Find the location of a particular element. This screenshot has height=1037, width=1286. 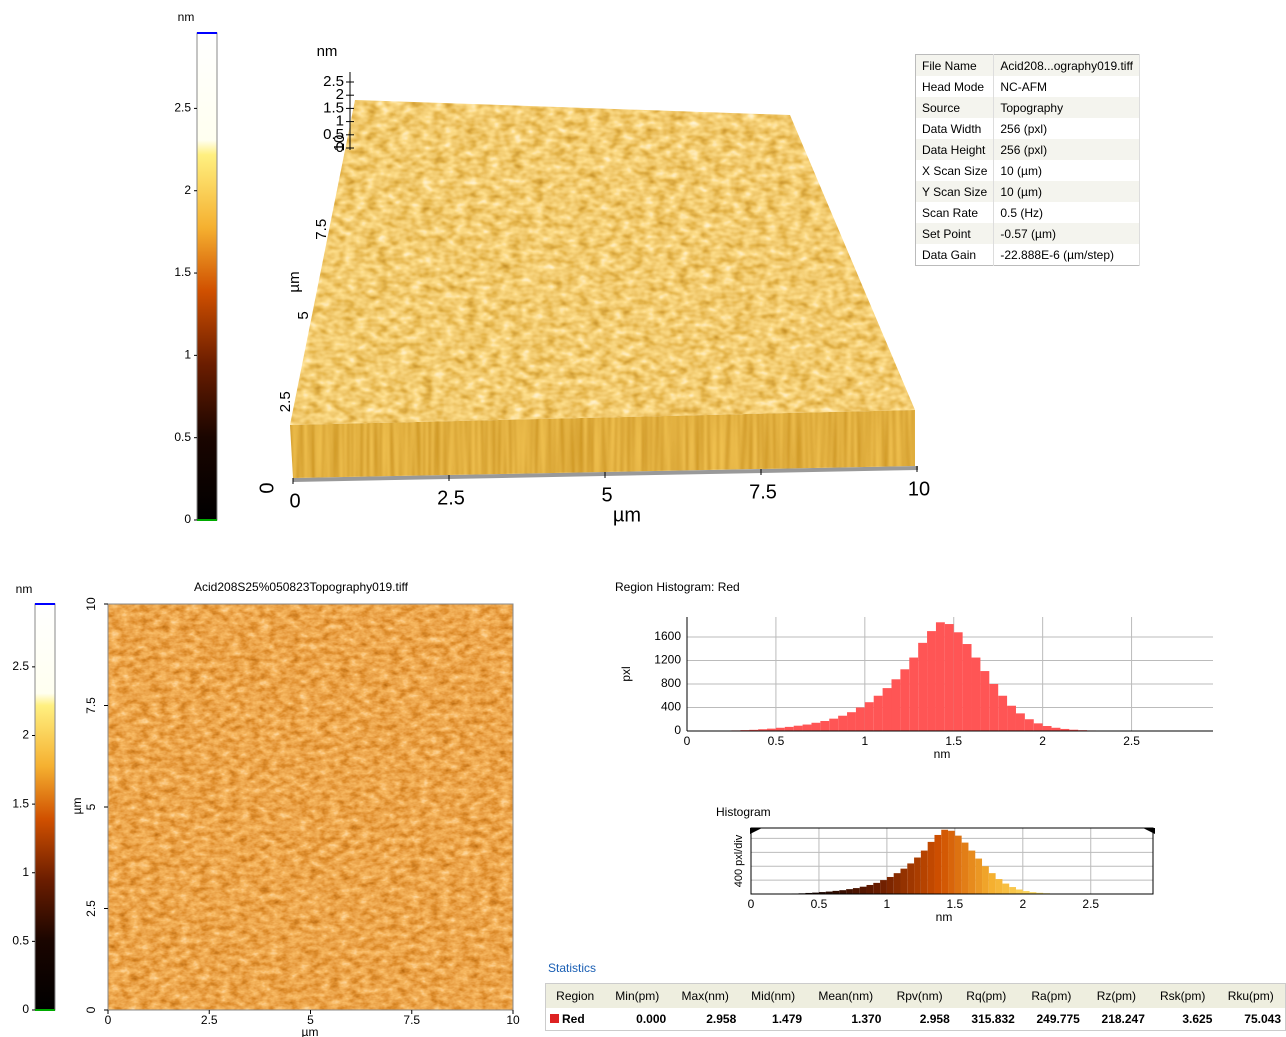

column-header: Max(nm) is located at coordinates (705, 995).